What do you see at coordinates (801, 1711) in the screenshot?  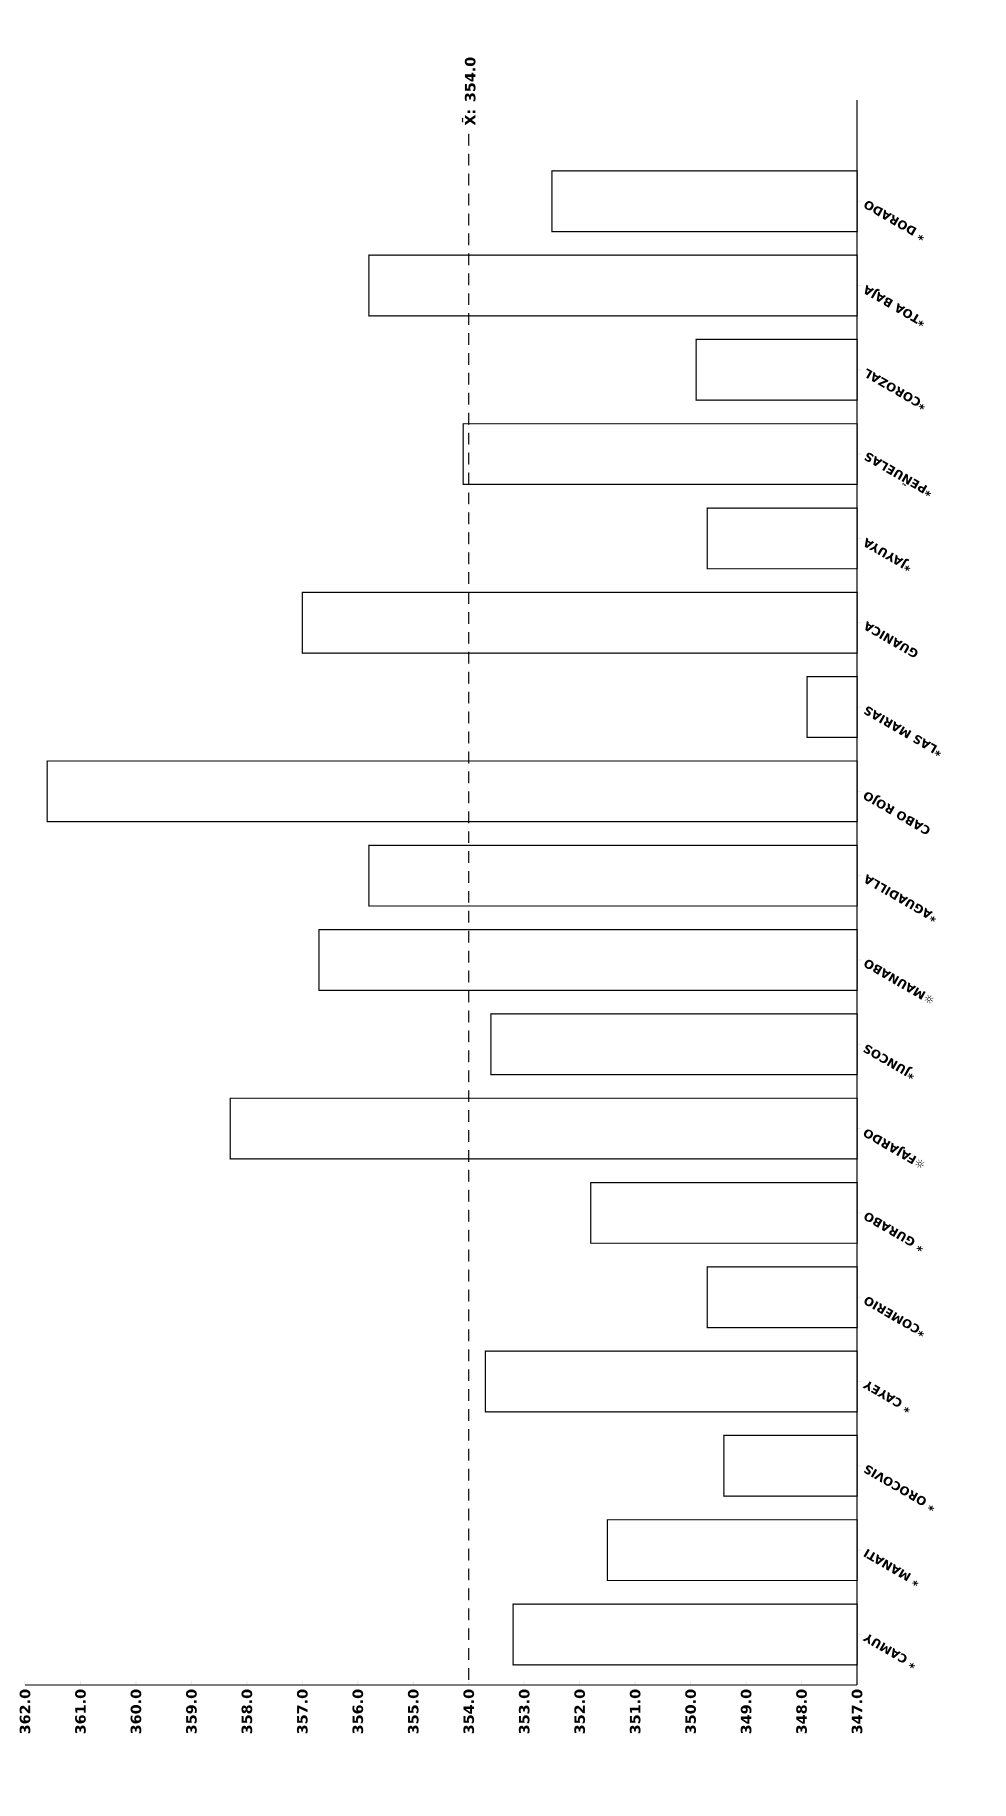 I see `x-tick-label: 348.0` at bounding box center [801, 1711].